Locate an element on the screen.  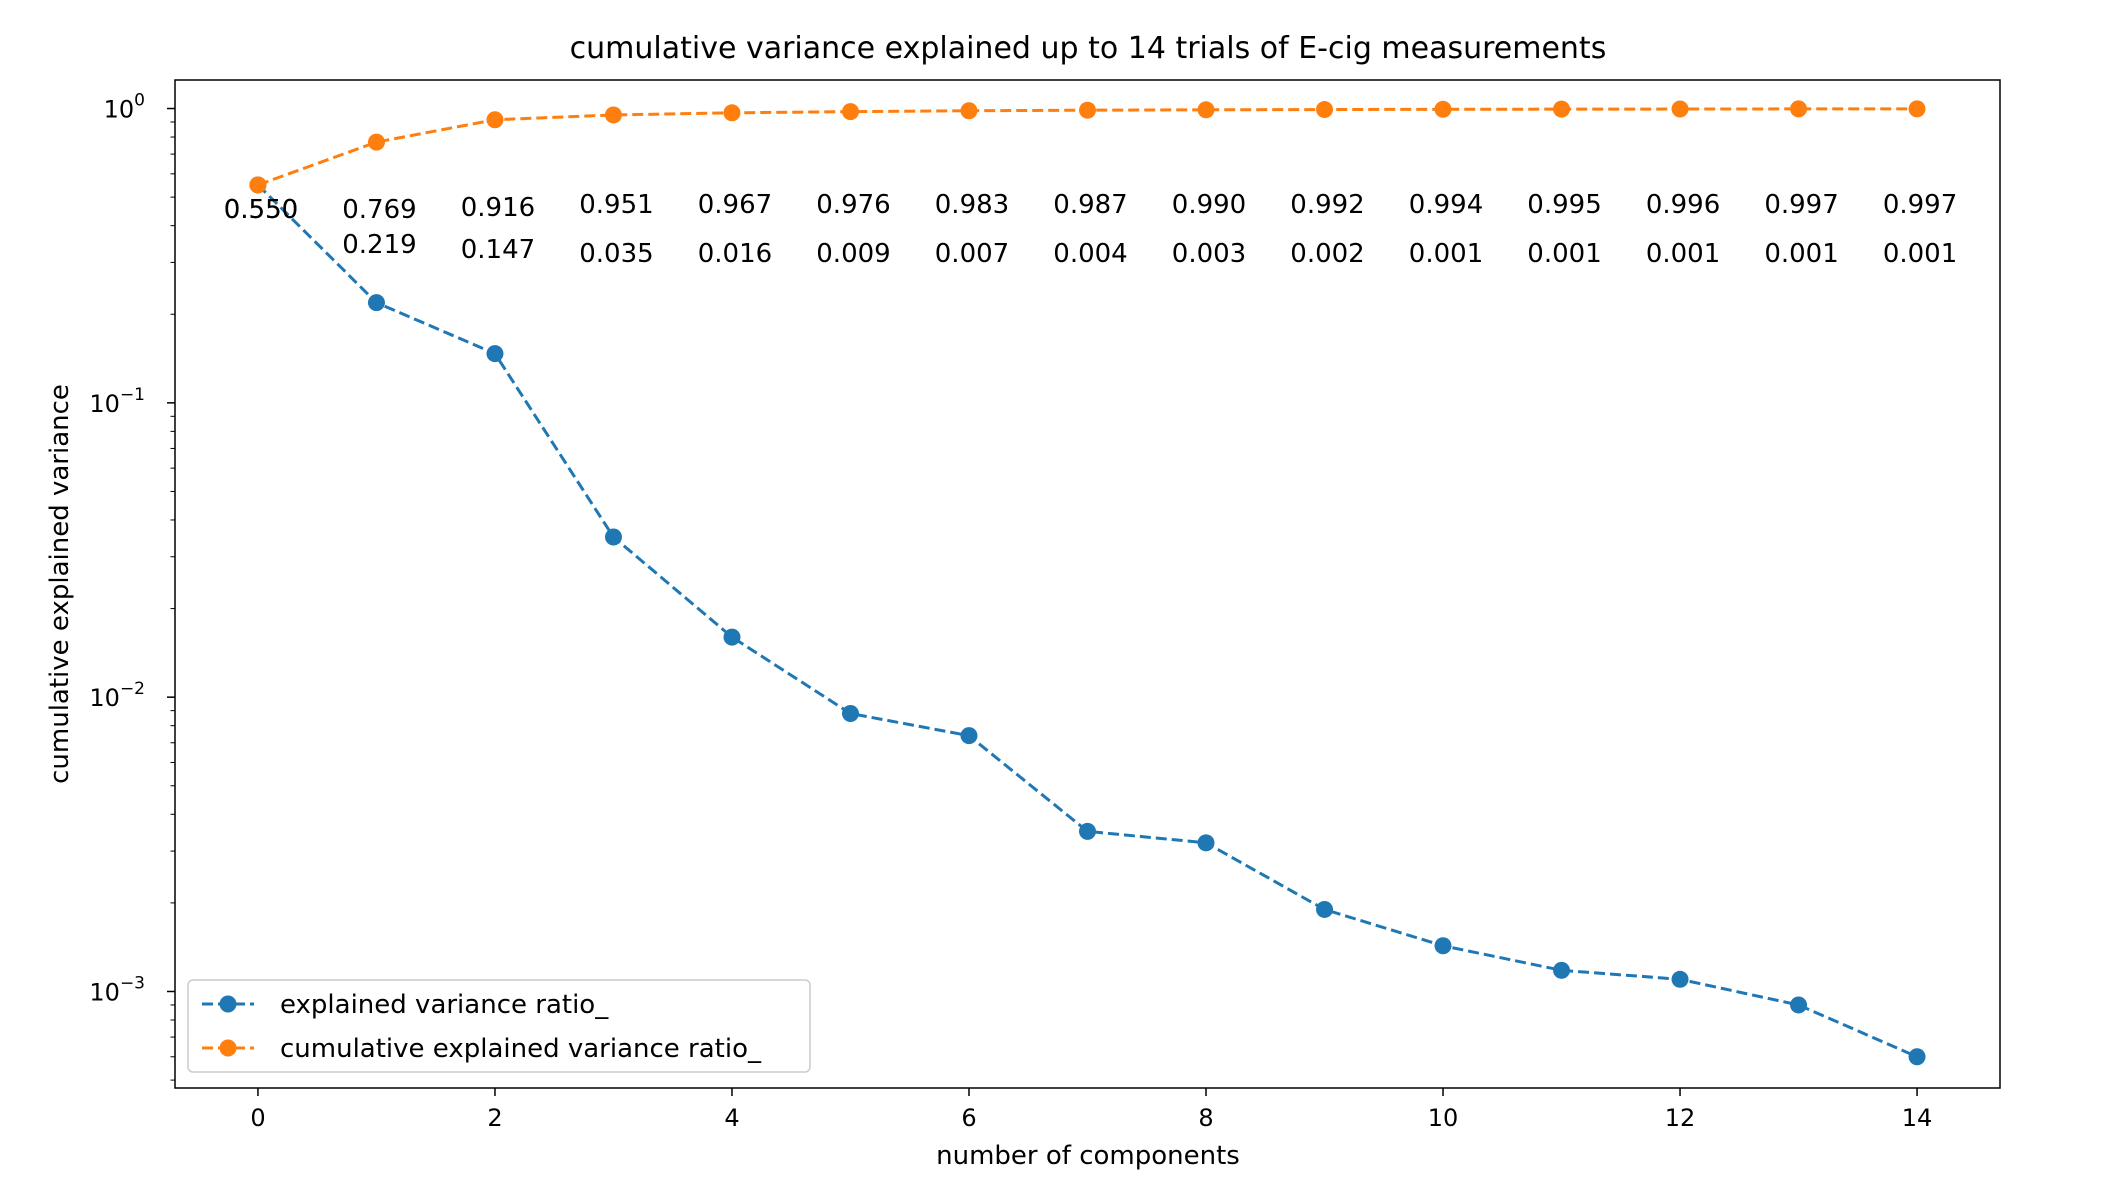
x-tick-label: 6 is located at coordinates (968, 1118).